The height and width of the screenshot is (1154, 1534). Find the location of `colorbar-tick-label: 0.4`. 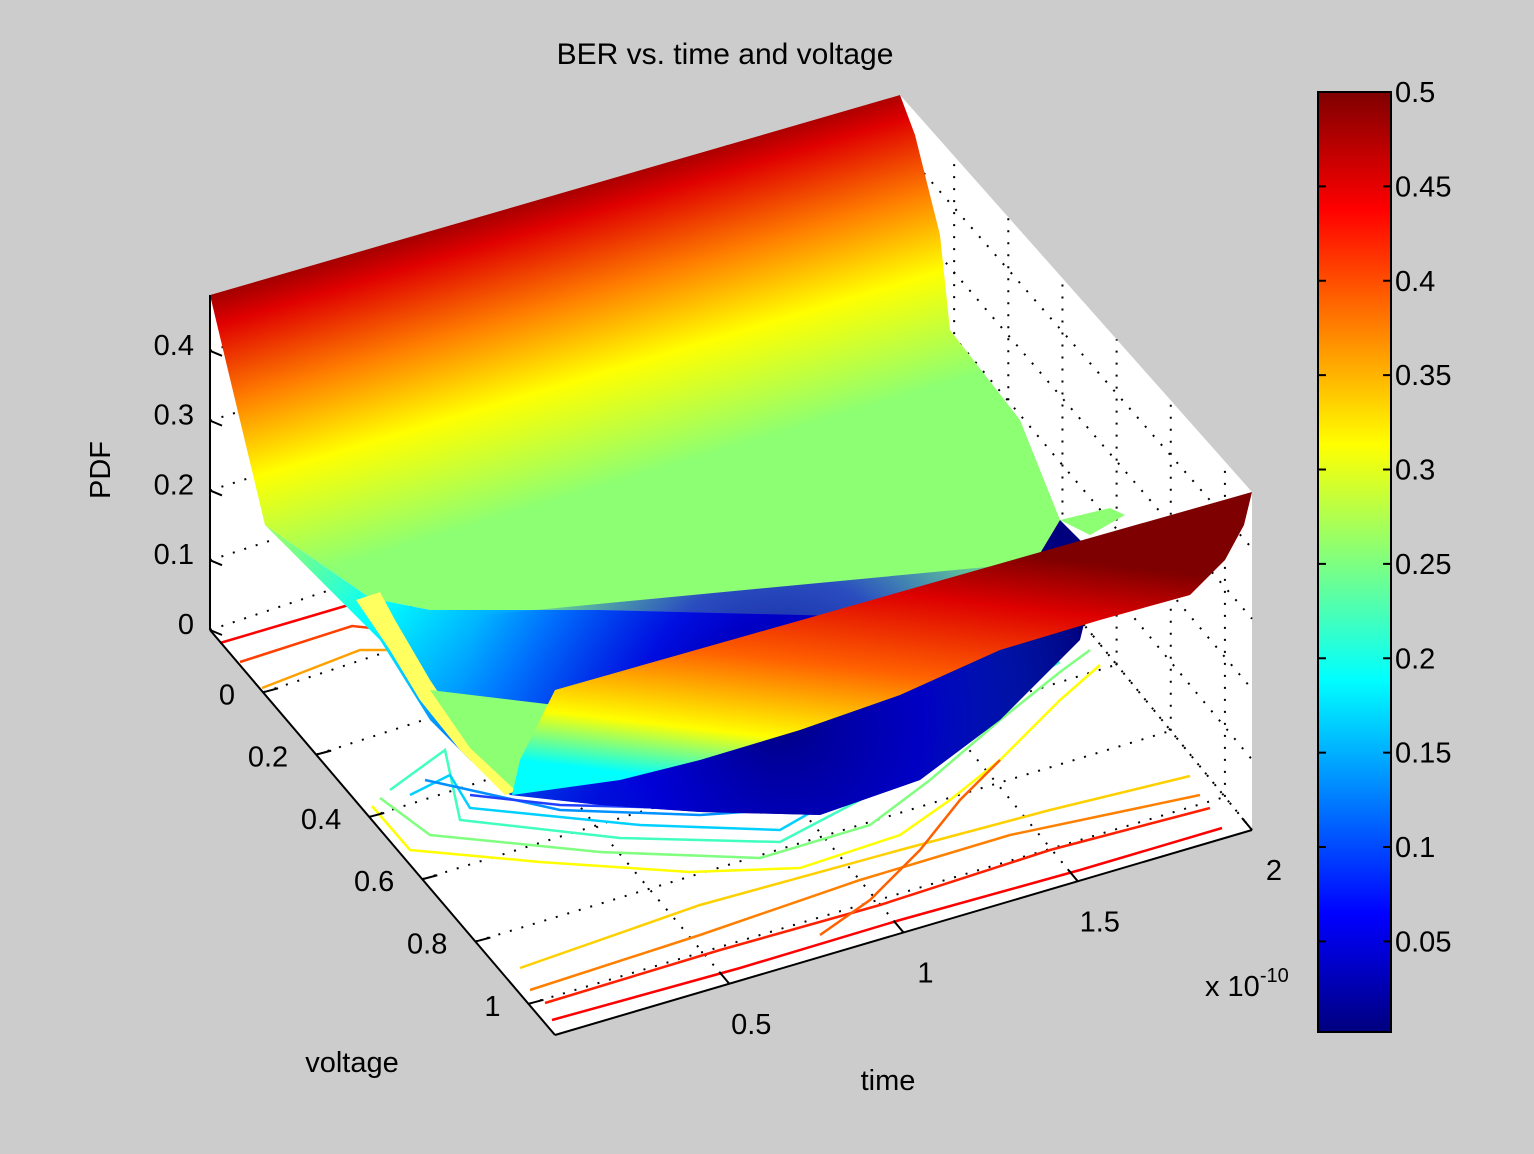

colorbar-tick-label: 0.4 is located at coordinates (1415, 282).